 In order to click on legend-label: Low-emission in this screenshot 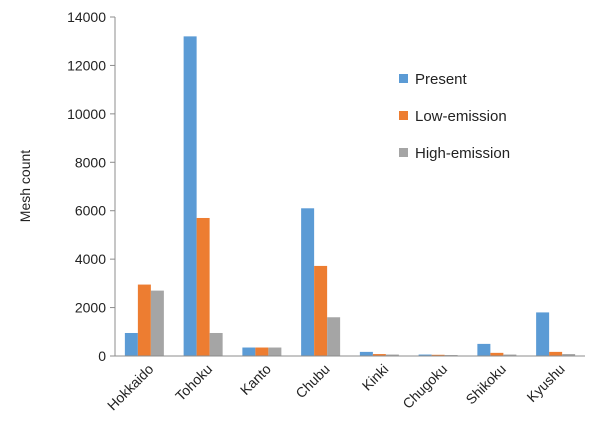, I will do `click(461, 116)`.